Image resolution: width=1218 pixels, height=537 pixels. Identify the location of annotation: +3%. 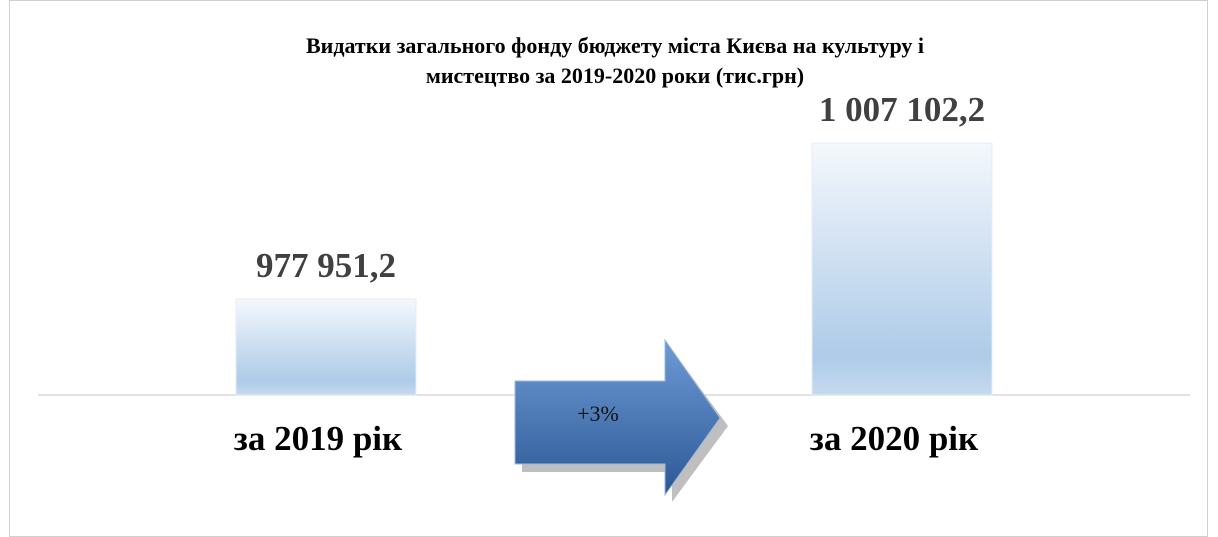
(598, 413).